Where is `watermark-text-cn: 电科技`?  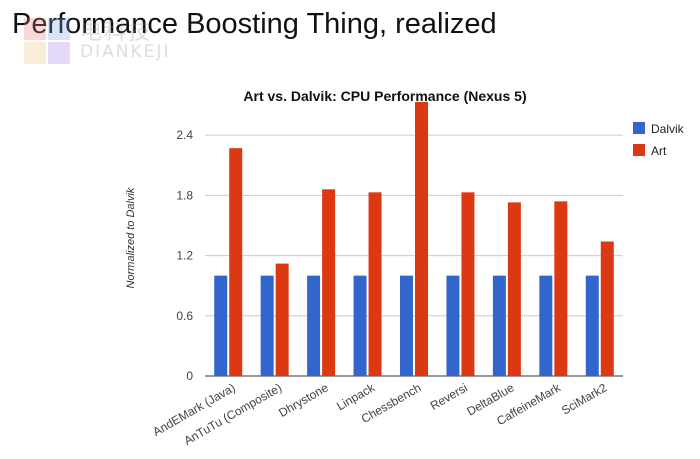
watermark-text-cn: 电科技 is located at coordinates (116, 32).